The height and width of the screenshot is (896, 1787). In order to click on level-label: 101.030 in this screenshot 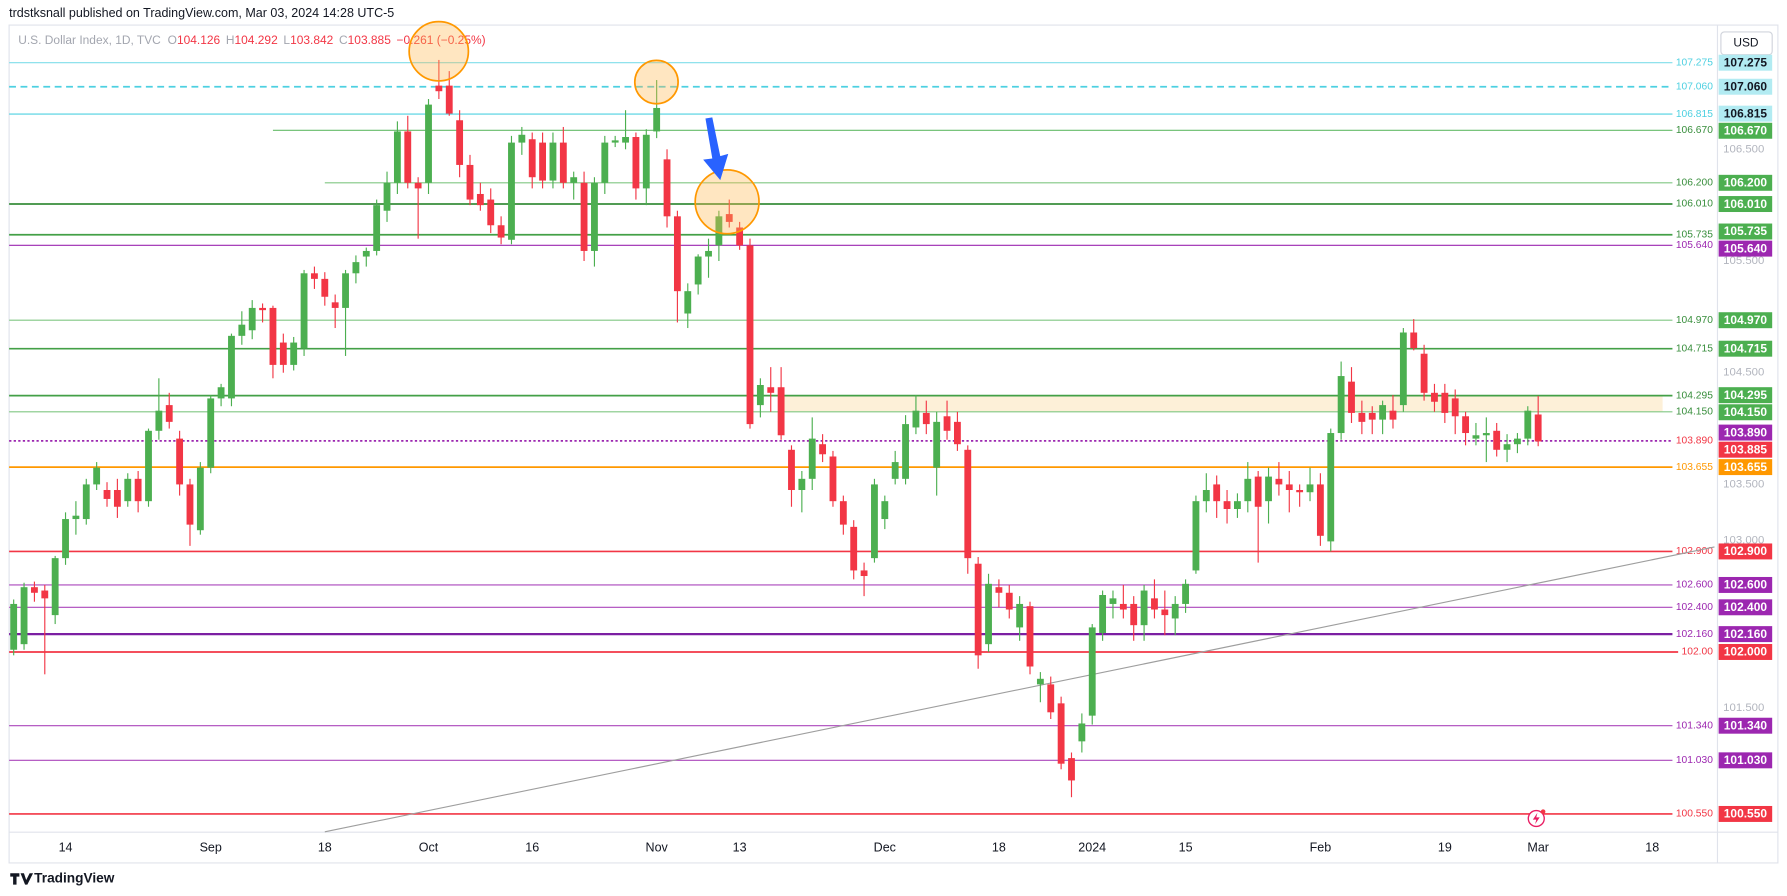, I will do `click(1694, 760)`.